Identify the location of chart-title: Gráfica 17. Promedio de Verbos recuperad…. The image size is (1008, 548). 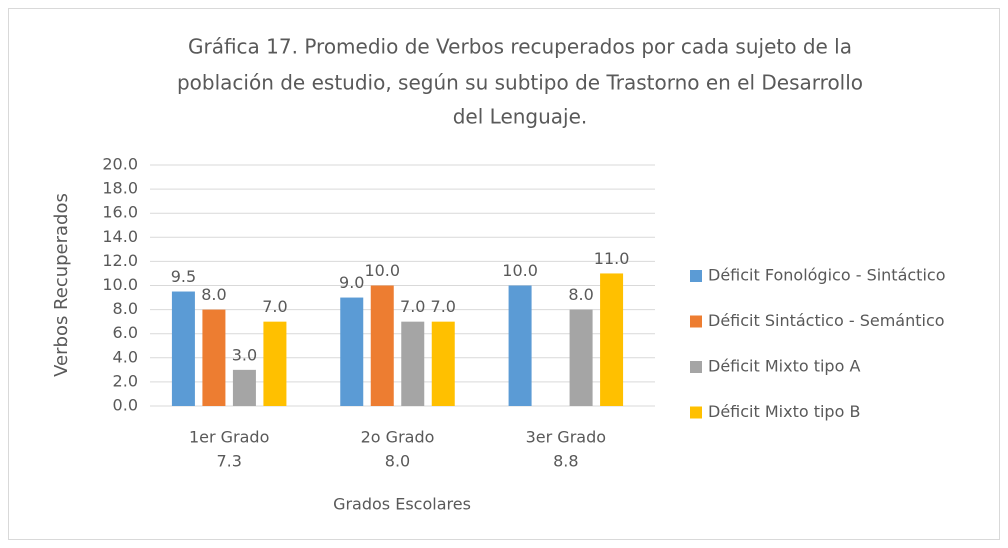
(520, 47).